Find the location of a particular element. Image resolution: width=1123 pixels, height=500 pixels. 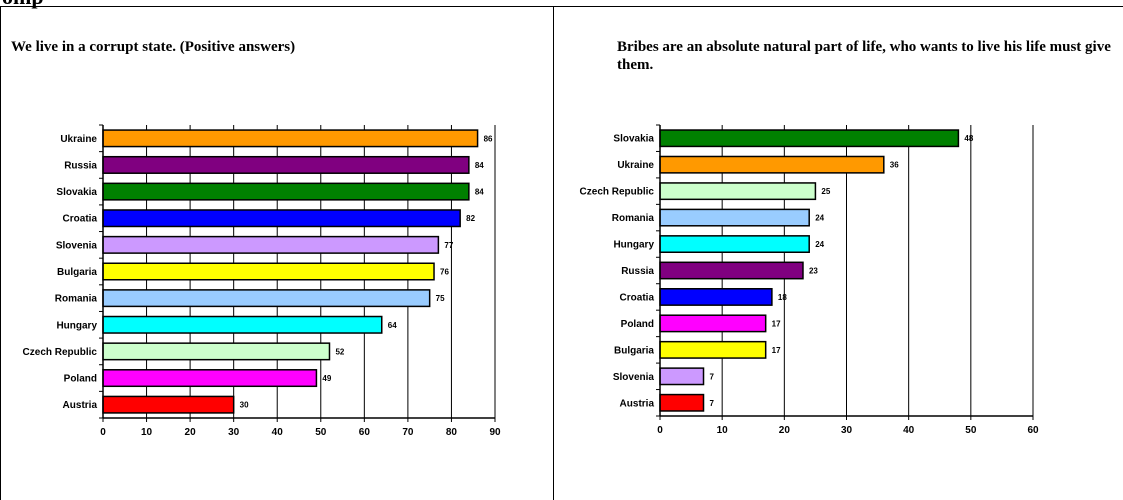

right-chart-category-label-0: Slovakia is located at coordinates (633, 139).